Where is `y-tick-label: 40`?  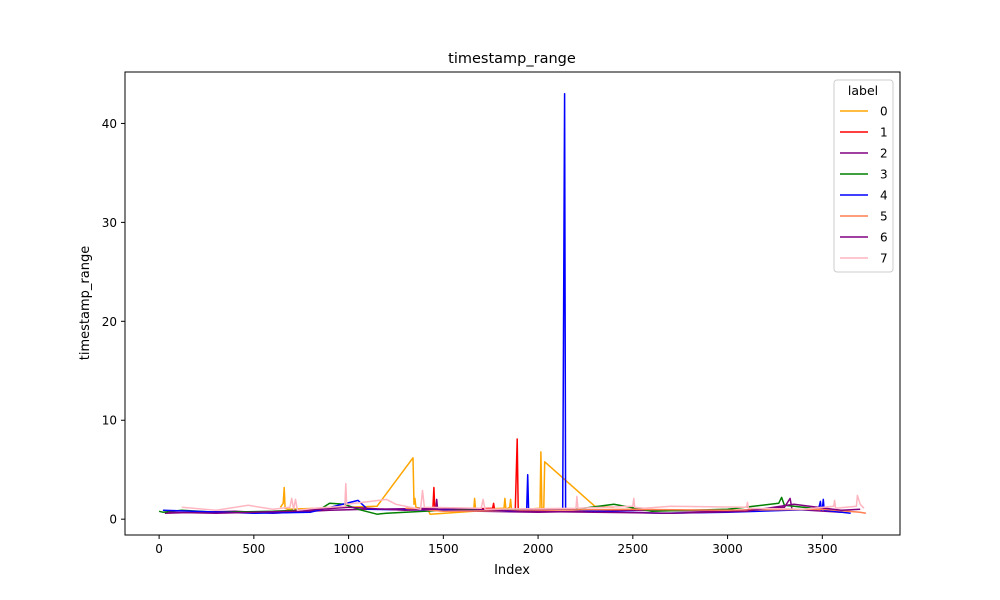
y-tick-label: 40 is located at coordinates (109, 124).